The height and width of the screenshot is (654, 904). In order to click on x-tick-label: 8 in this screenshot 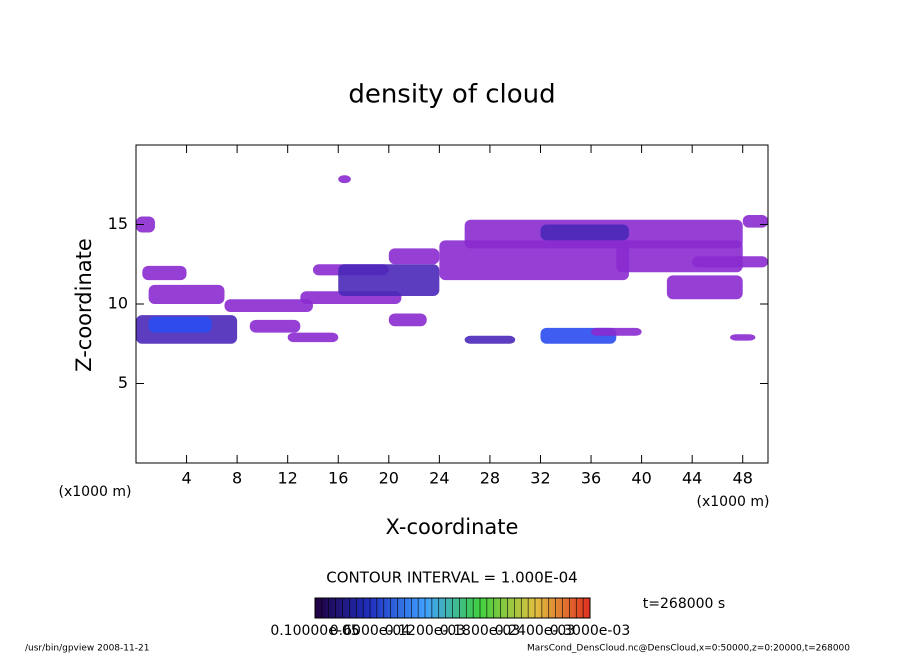, I will do `click(237, 478)`.